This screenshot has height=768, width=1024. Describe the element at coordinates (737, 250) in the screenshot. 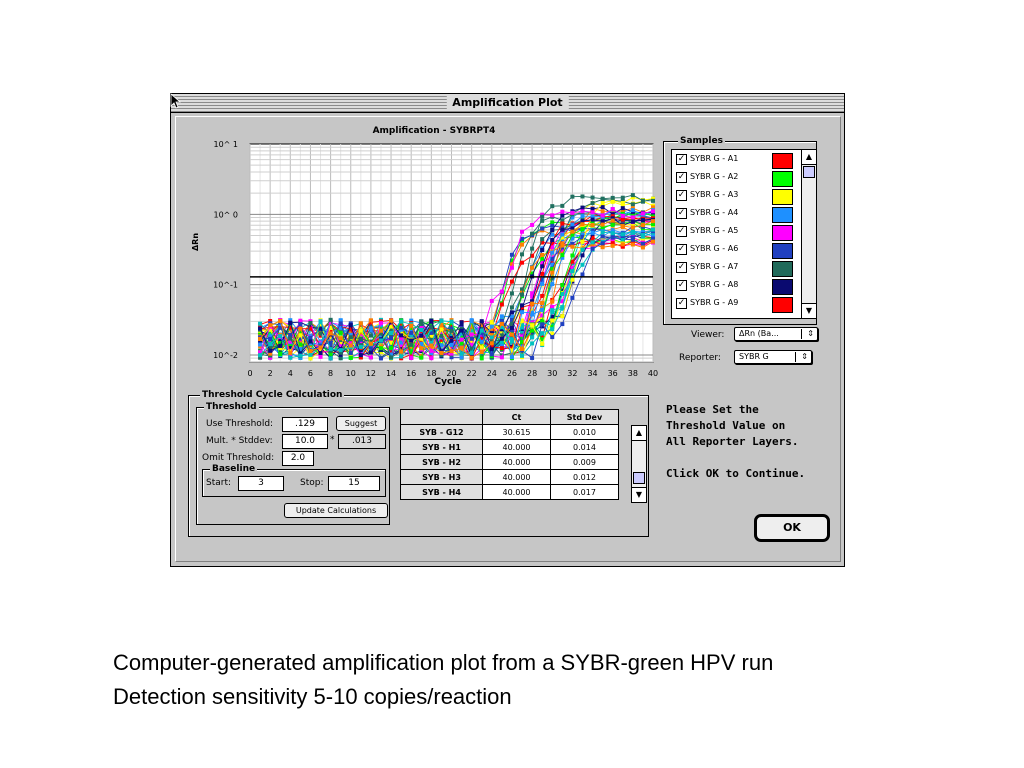

I see `sample-row: ✓ SYBR G - A6` at that location.